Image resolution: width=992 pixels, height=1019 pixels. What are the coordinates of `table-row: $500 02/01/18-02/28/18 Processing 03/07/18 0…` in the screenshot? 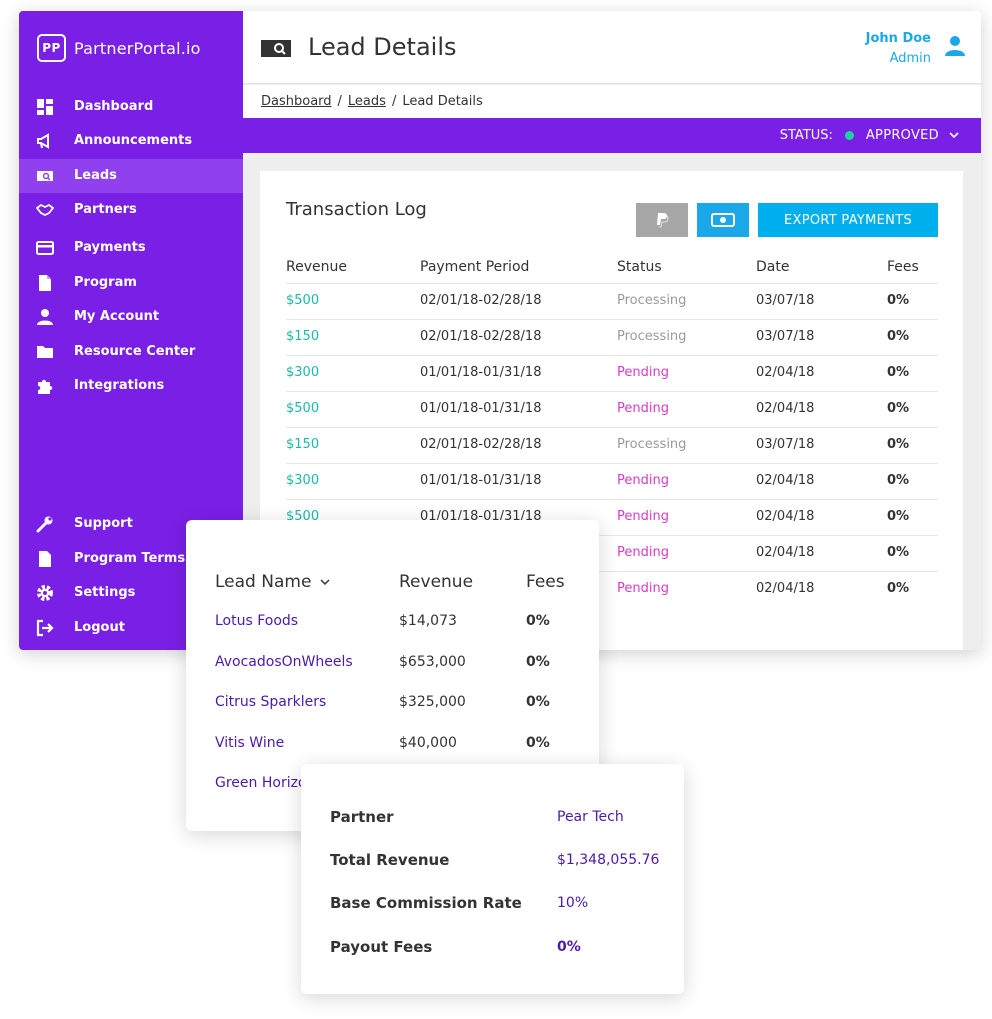 It's located at (612, 301).